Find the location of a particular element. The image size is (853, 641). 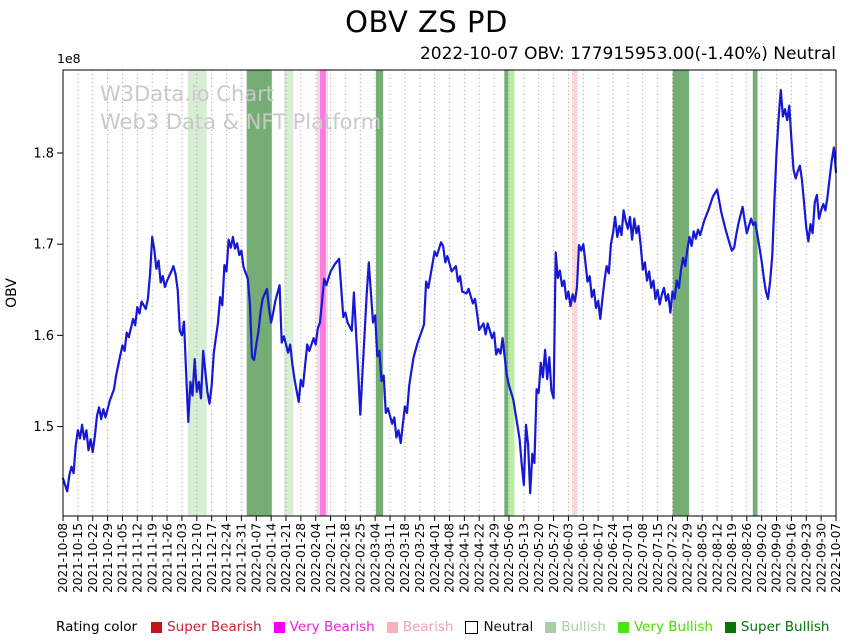

x-tick-label: 2022-04-01 is located at coordinates (435, 558).